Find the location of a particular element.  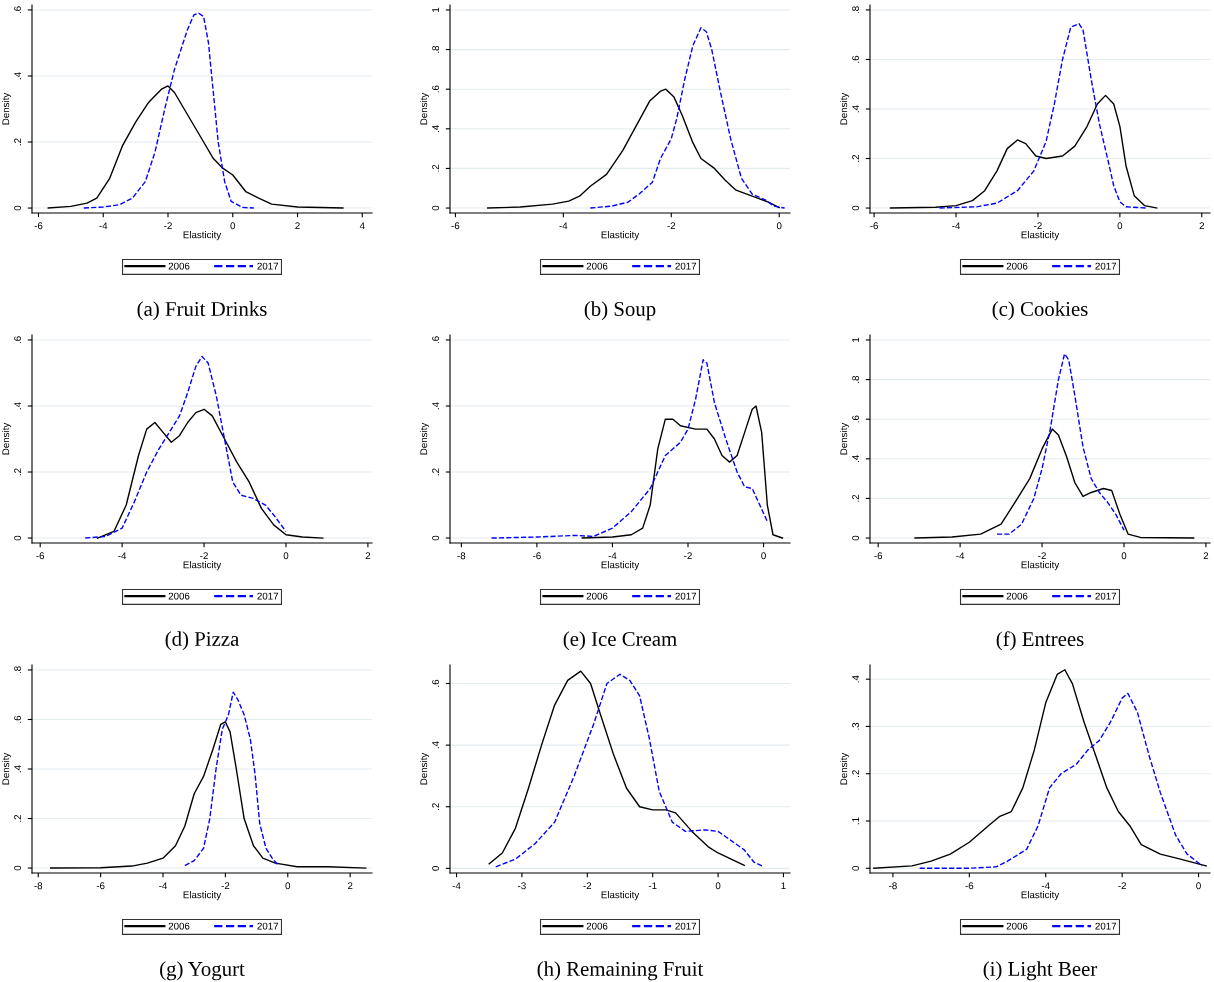

x-tick-label: 1 is located at coordinates (783, 886).